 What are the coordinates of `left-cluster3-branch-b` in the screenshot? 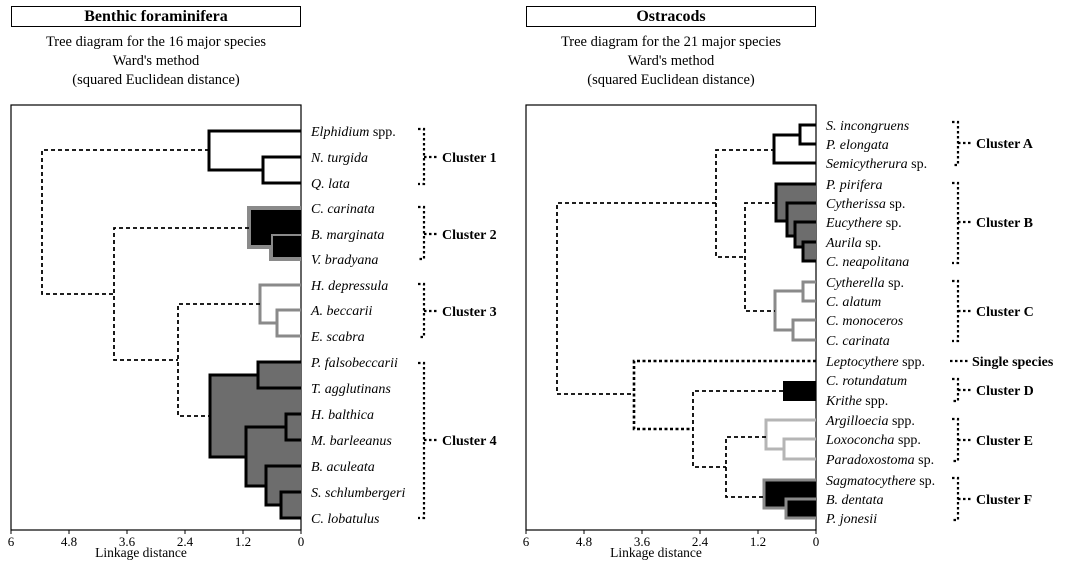 It's located at (279, 304).